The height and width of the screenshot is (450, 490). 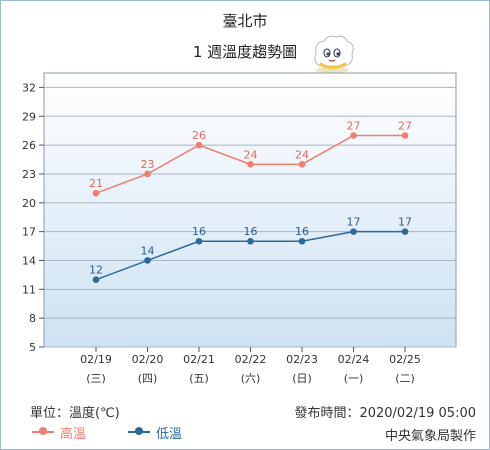 What do you see at coordinates (29, 87) in the screenshot?
I see `y-tick-label: 32` at bounding box center [29, 87].